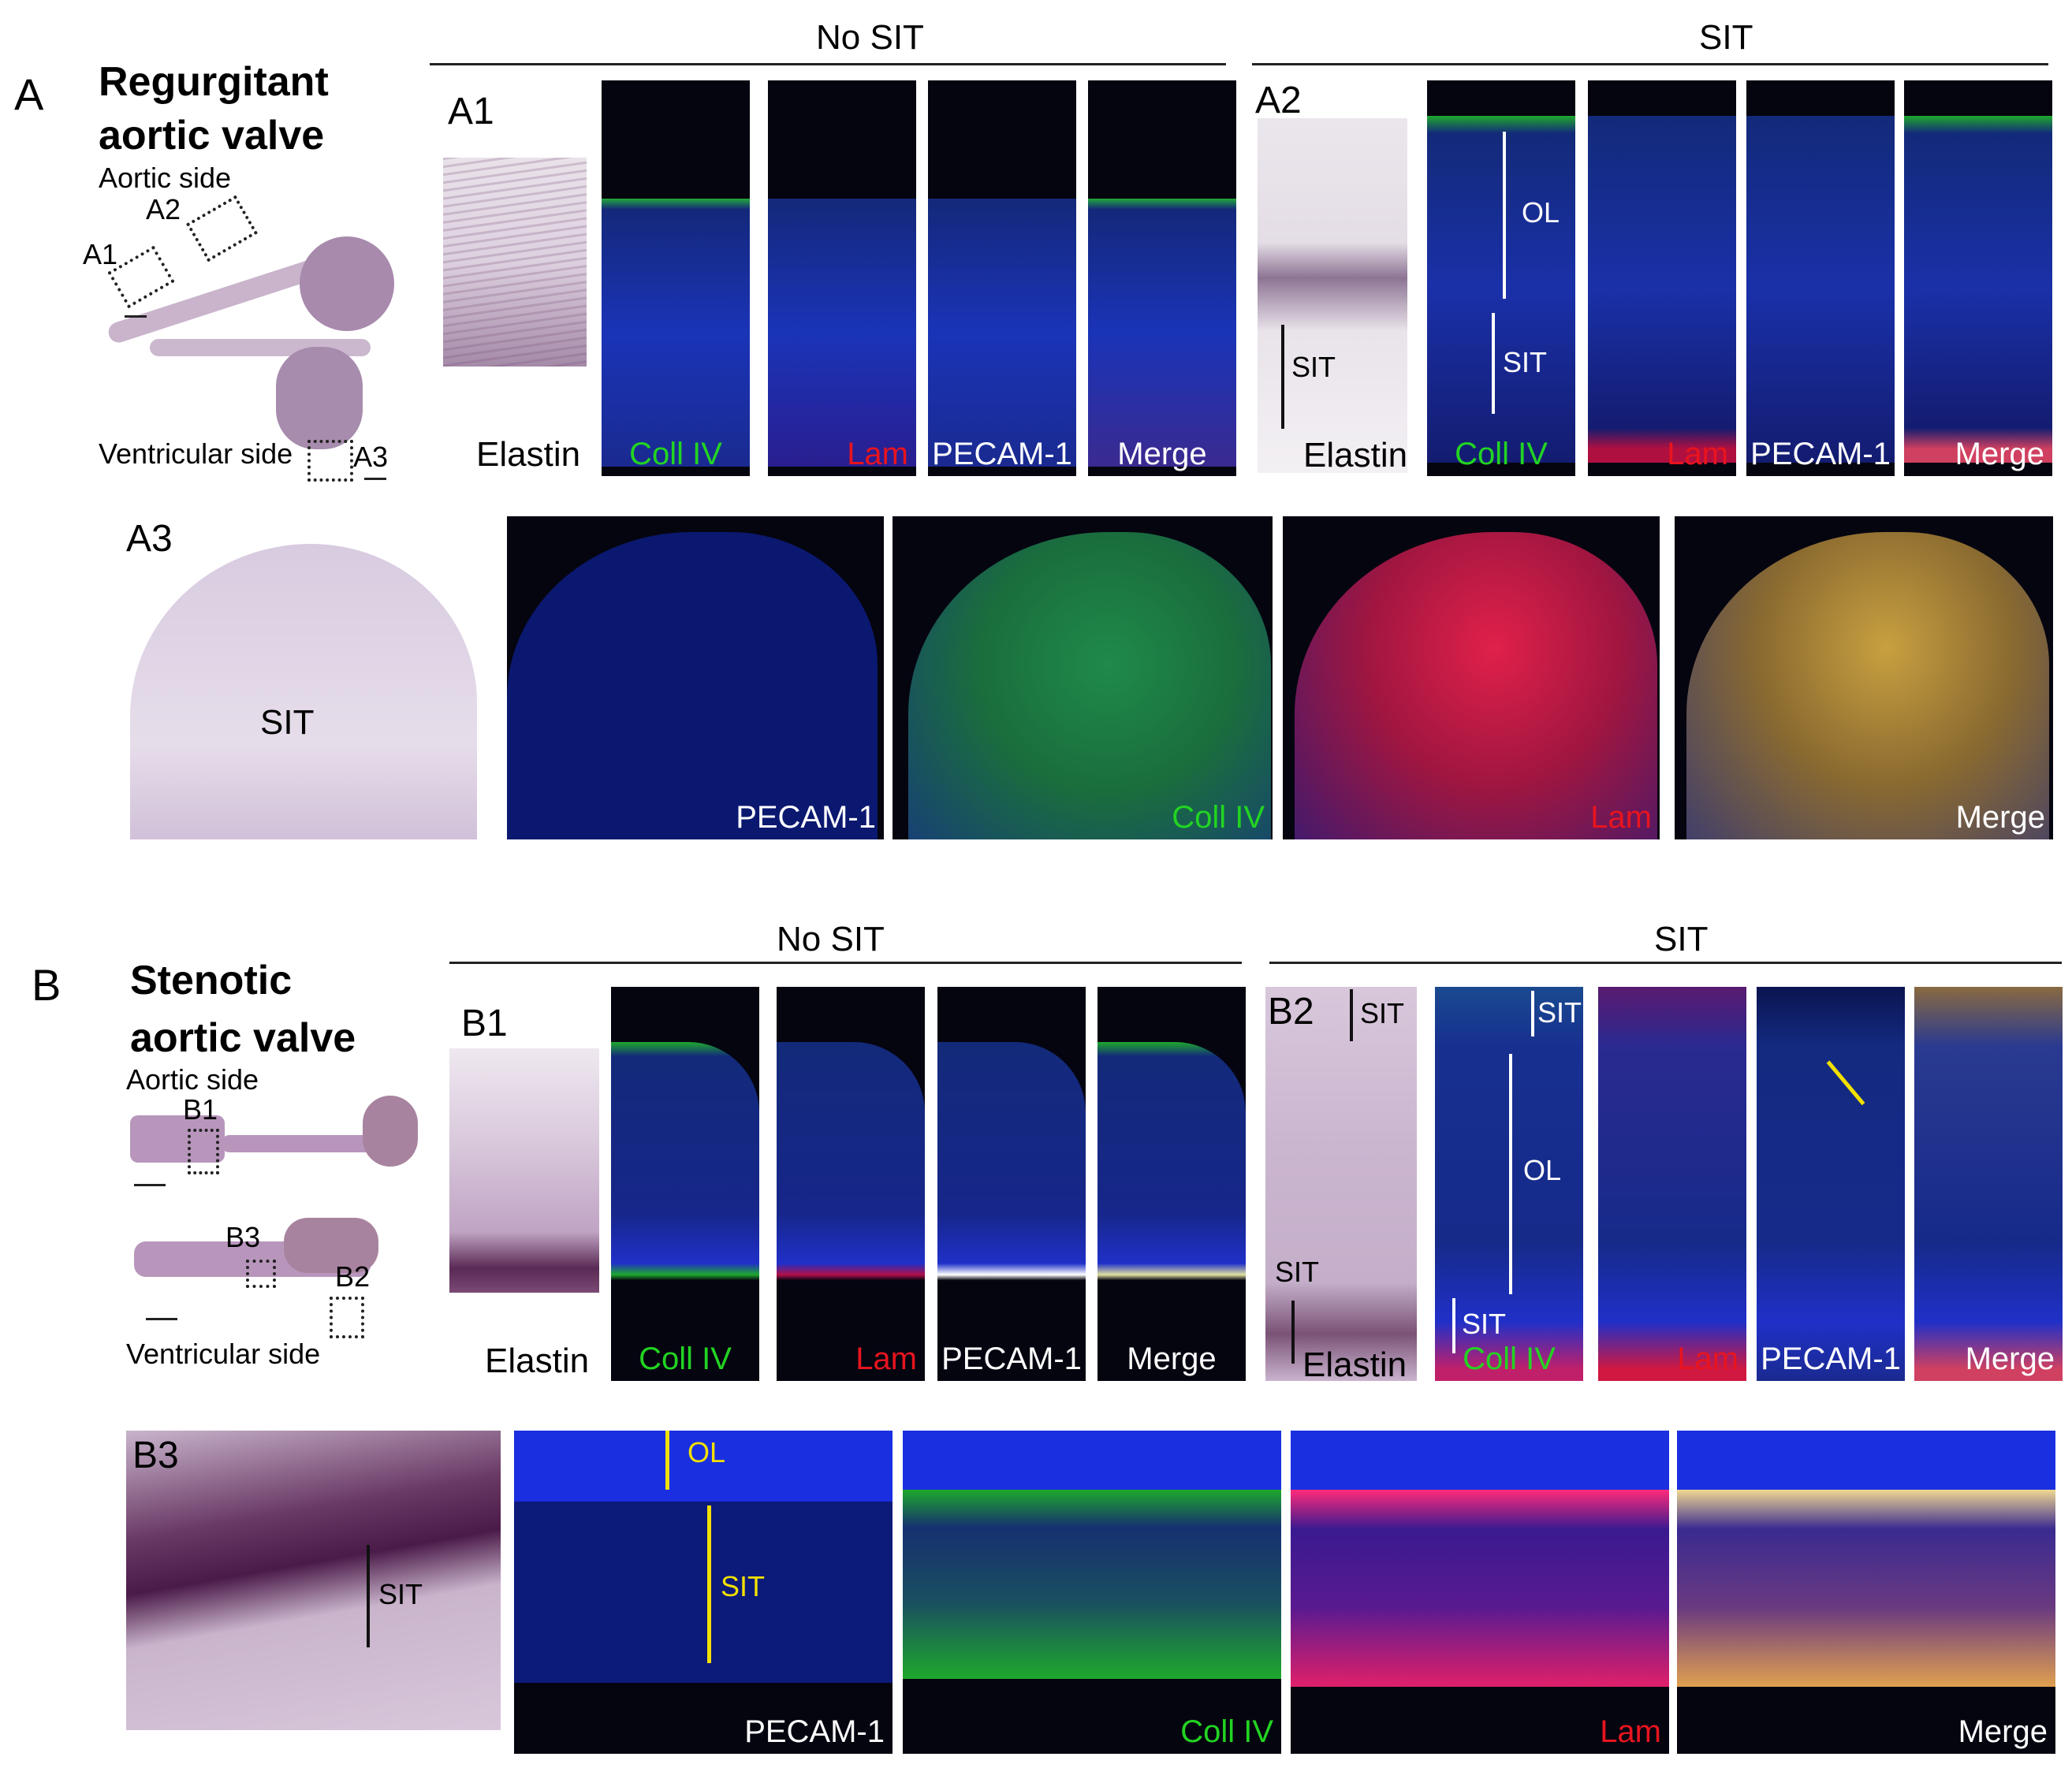  I want to click on b2-ol-label: OL, so click(1542, 1170).